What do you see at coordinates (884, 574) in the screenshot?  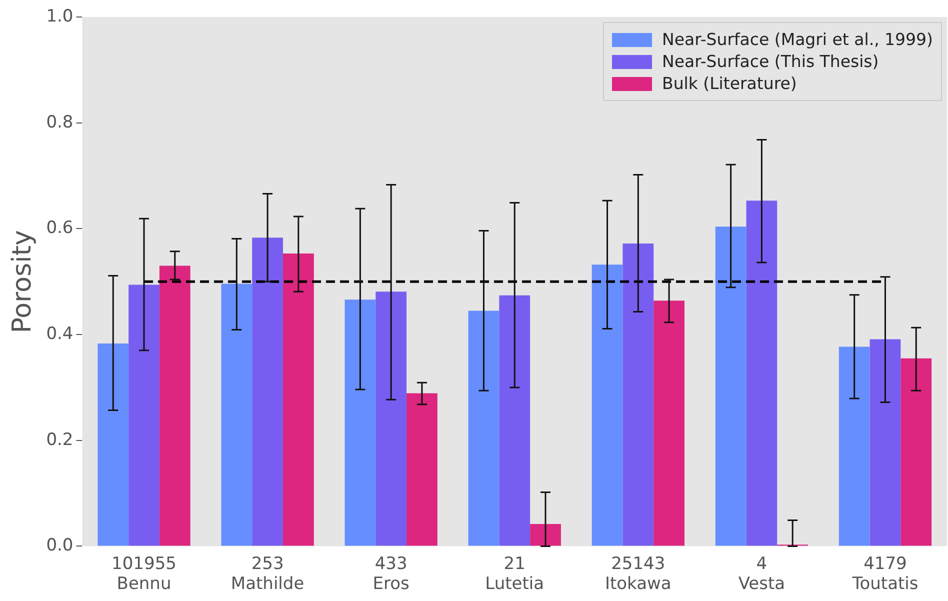 I see `x-tick-label: 4179 Toutatis` at bounding box center [884, 574].